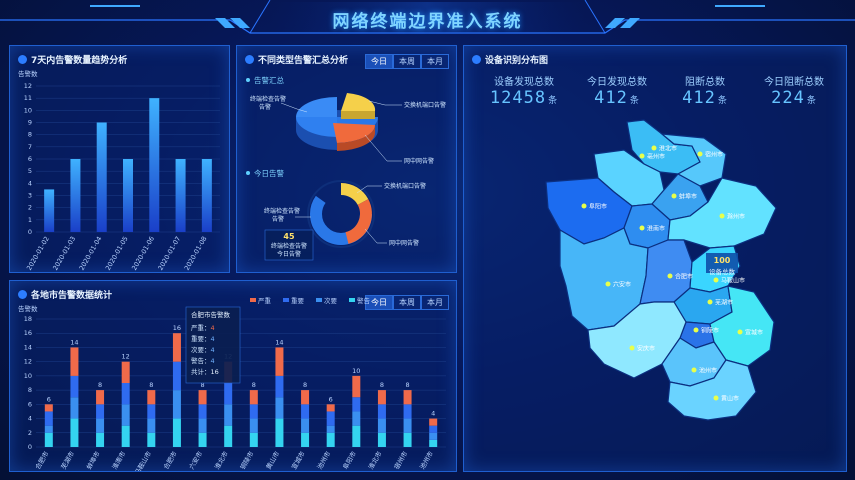 The image size is (855, 480). What do you see at coordinates (22, 294) in the screenshot?
I see `panel-bullet-icon` at bounding box center [22, 294].